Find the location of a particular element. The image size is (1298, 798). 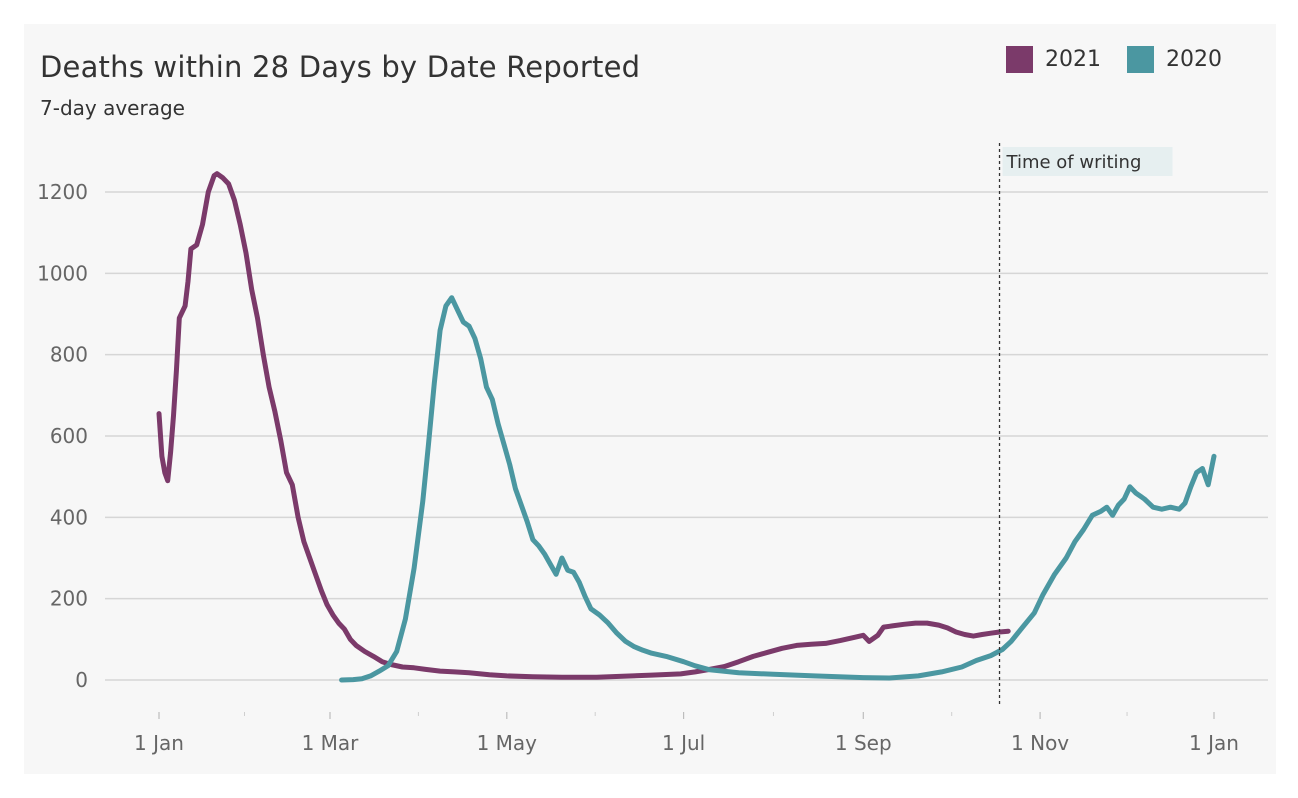

chart-legend: 2021 2020 is located at coordinates (1101, 59).